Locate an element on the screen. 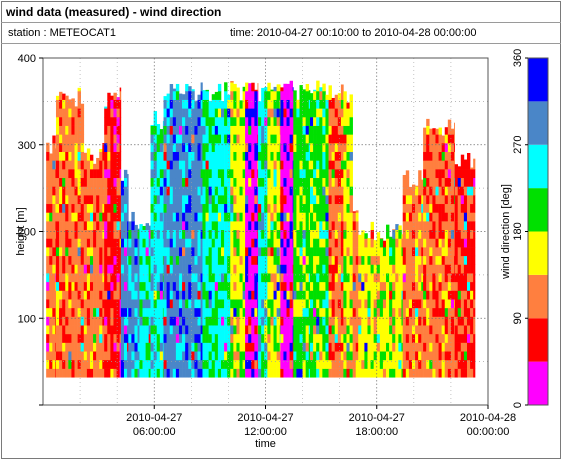  colorbar-bin is located at coordinates (538, 80).